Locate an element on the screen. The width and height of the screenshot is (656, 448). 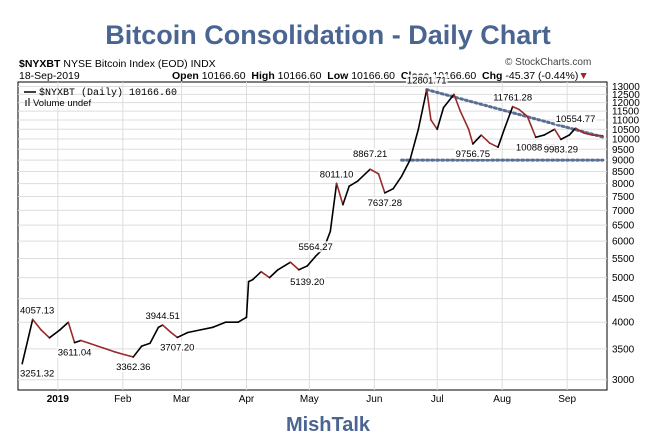
y-tick-label: 11500 is located at coordinates (626, 112).